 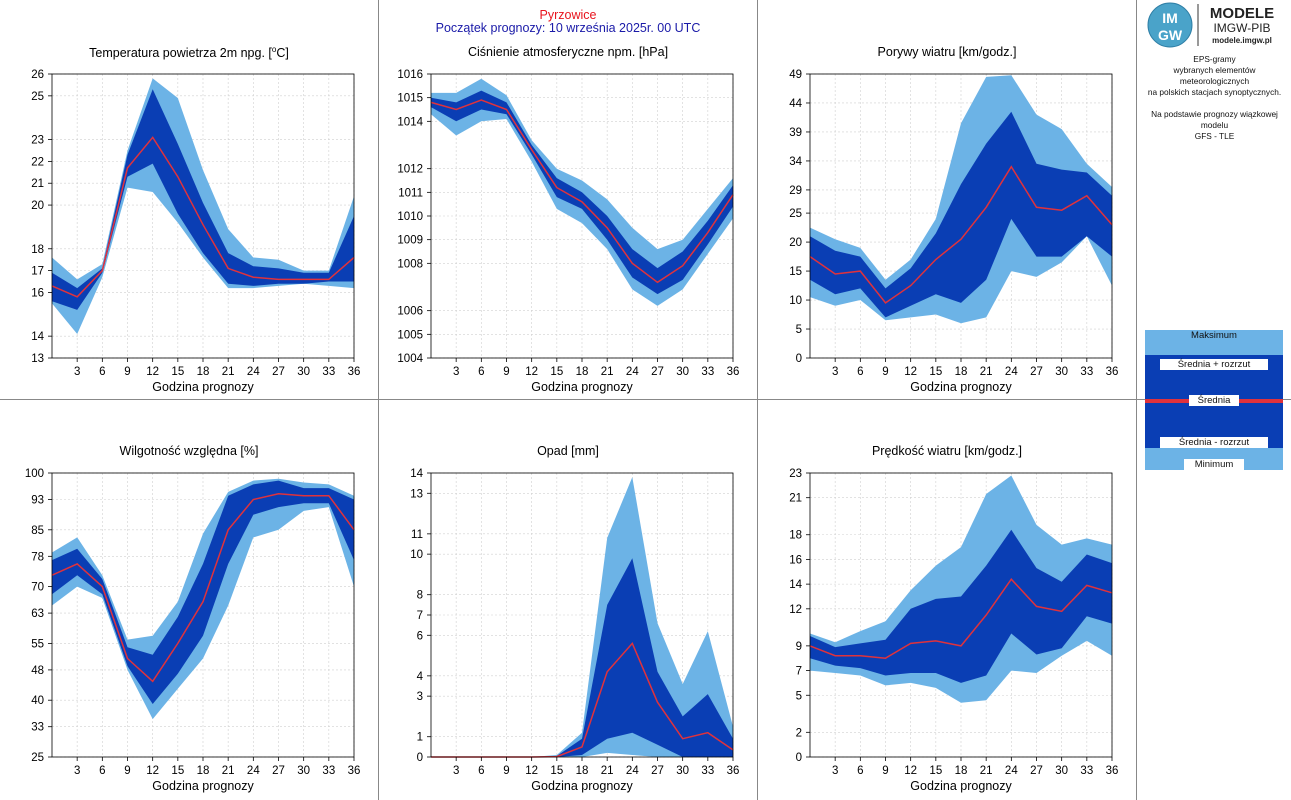 What do you see at coordinates (795, 162) in the screenshot?
I see `y-tick-label: 34` at bounding box center [795, 162].